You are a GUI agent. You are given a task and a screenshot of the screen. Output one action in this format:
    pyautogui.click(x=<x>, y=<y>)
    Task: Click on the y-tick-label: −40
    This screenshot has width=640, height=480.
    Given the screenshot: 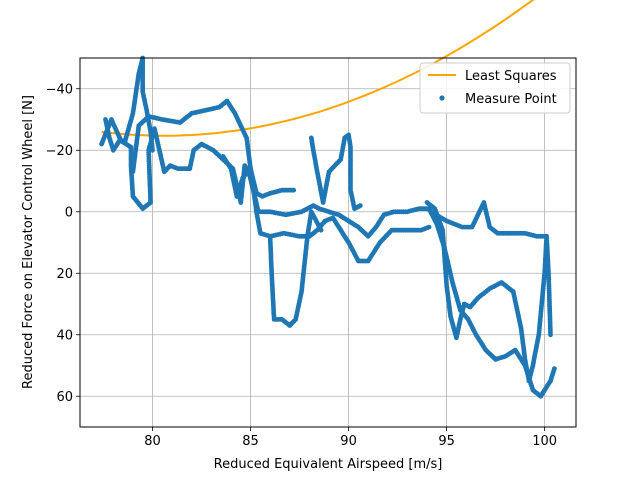 What is the action you would take?
    pyautogui.click(x=59, y=89)
    